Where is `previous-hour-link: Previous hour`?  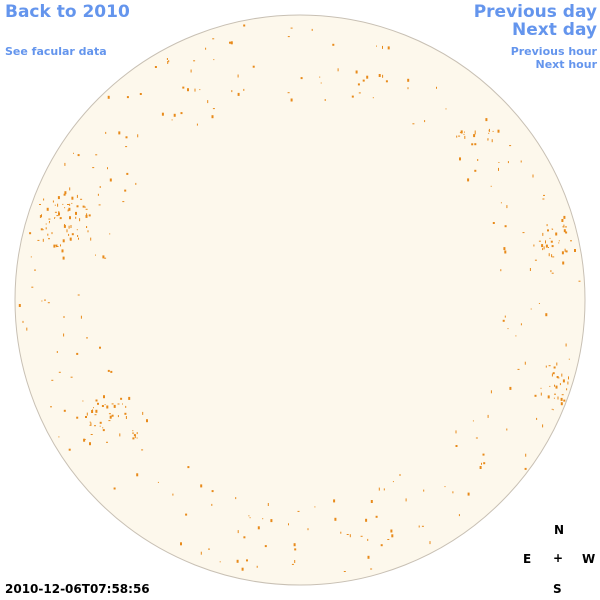
previous-hour-link: Previous hour is located at coordinates (553, 51).